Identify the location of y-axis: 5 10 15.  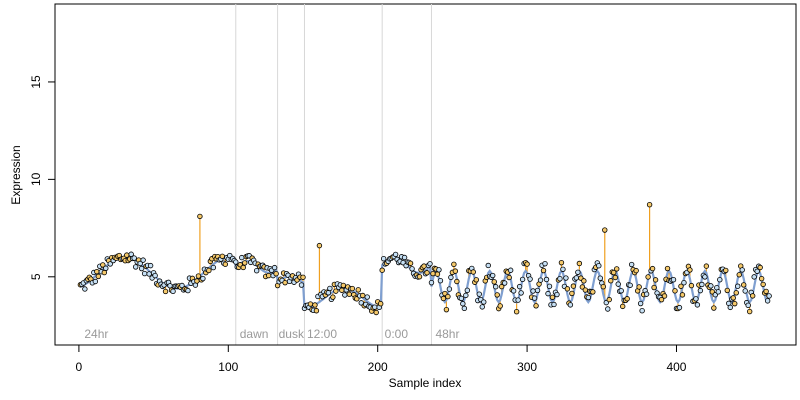
(42, 177).